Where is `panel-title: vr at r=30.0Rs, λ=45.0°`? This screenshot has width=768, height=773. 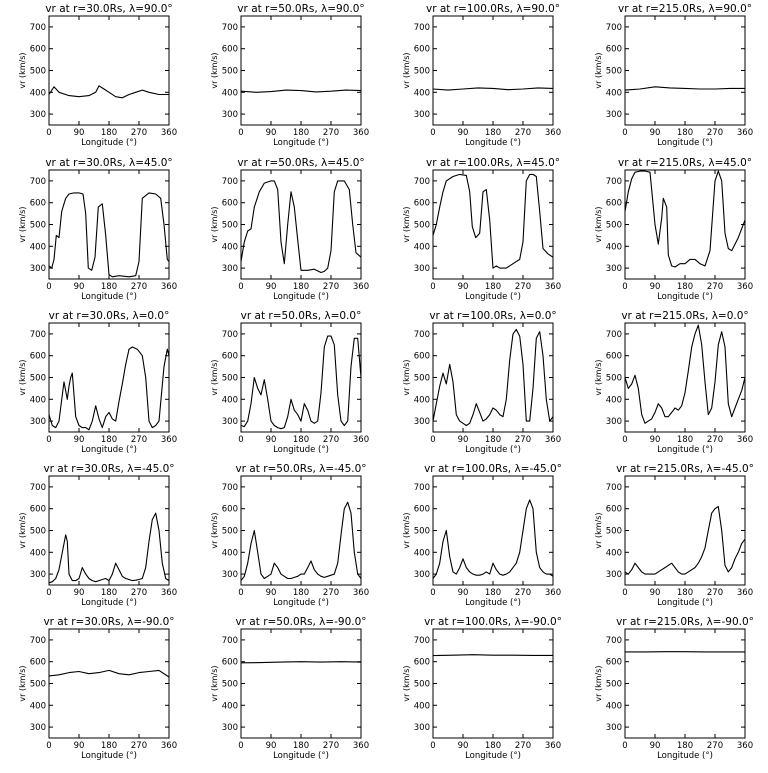 panel-title: vr at r=30.0Rs, λ=45.0° is located at coordinates (108, 163).